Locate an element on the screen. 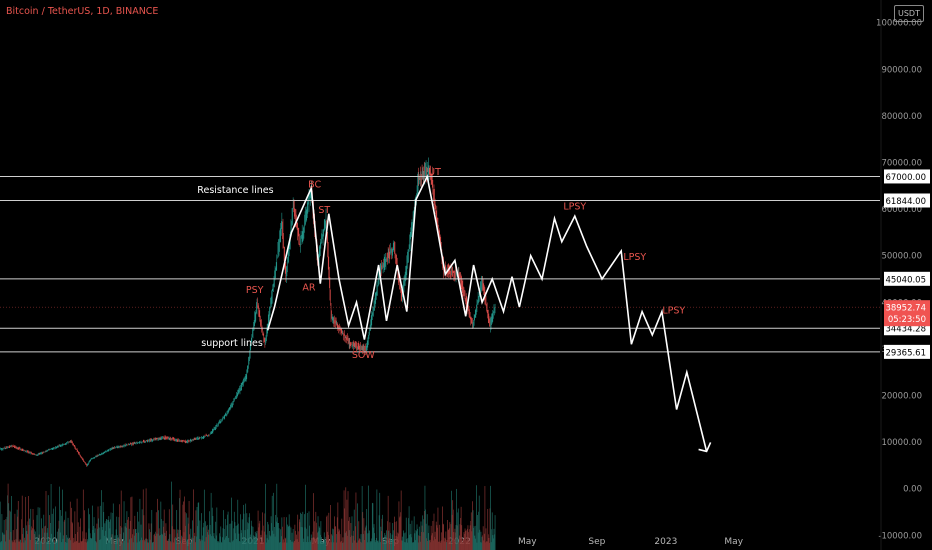 The image size is (932, 550). y-tick-label: 70000.00 is located at coordinates (901, 163).